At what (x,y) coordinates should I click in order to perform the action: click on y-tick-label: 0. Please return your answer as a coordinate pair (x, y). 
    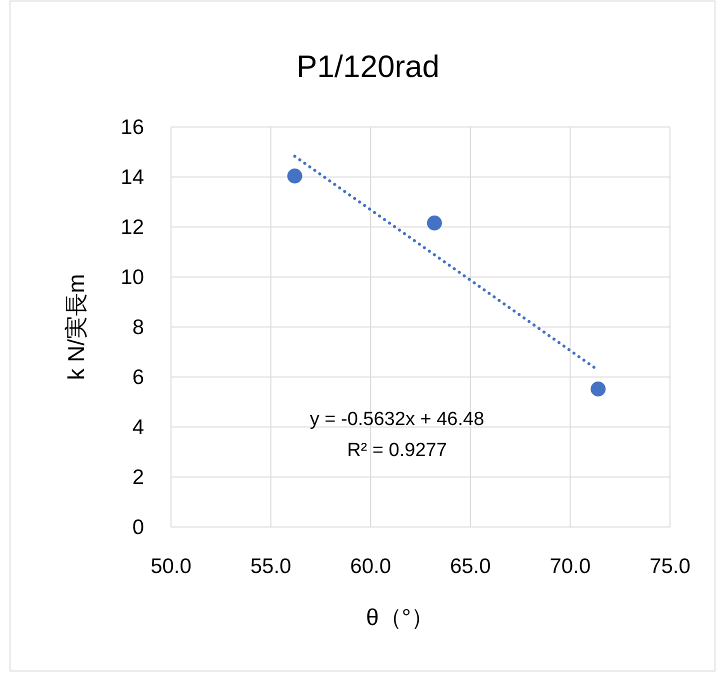
    Looking at the image, I should click on (138, 527).